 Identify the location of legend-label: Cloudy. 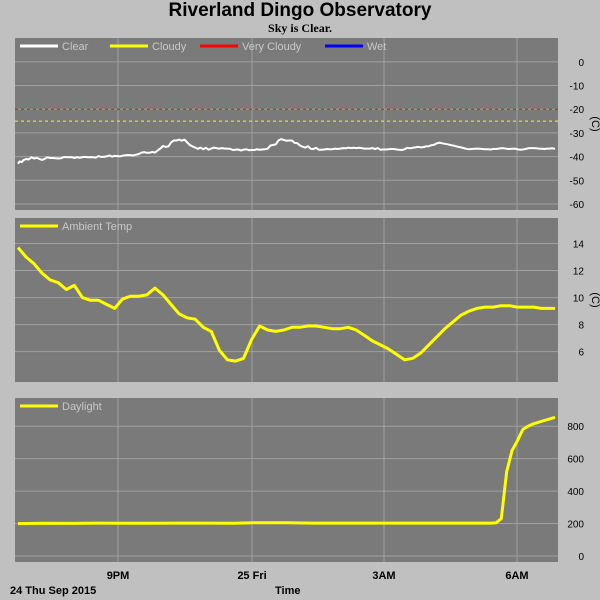
(169, 47).